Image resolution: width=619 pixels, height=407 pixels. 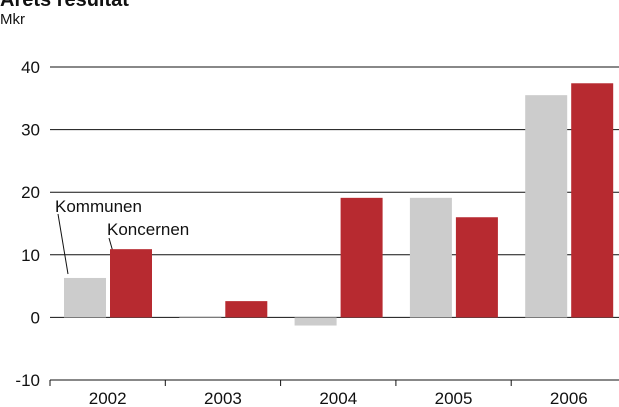 What do you see at coordinates (108, 398) in the screenshot?
I see `x-tick-label: 2002` at bounding box center [108, 398].